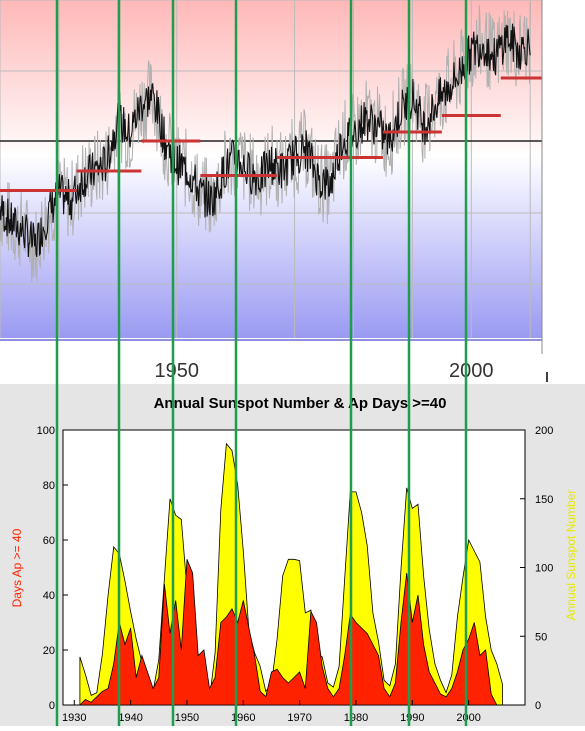 The image size is (585, 731). Describe the element at coordinates (356, 718) in the screenshot. I see `x-tick-label: 1980` at that location.